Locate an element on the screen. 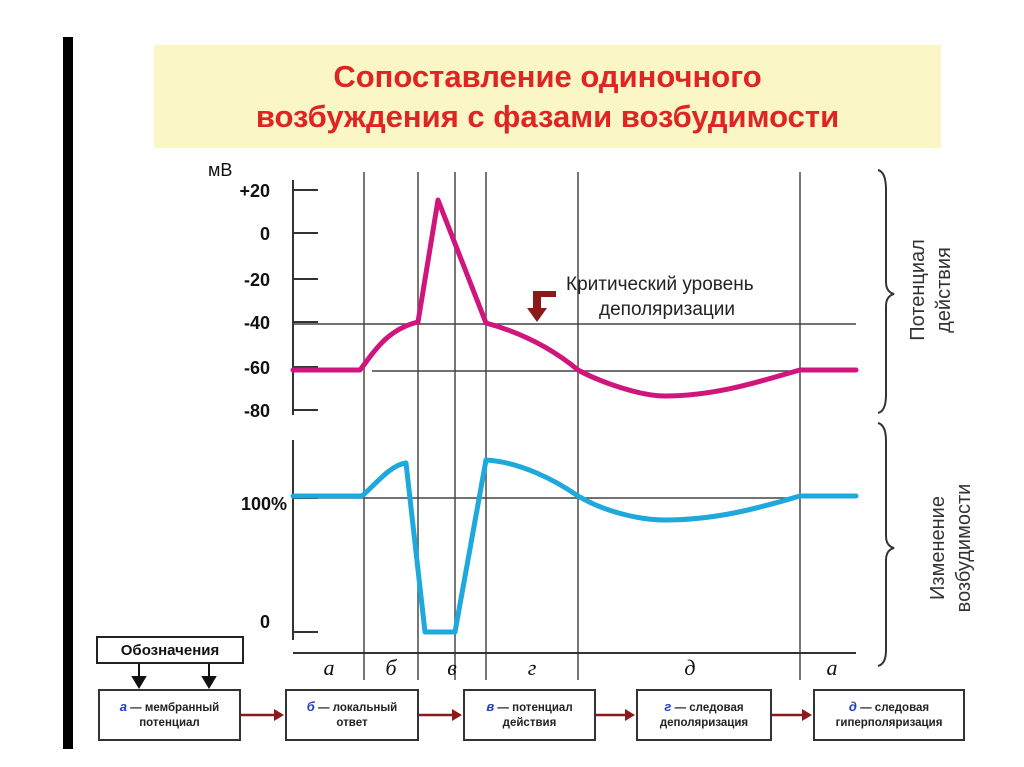 The width and height of the screenshot is (1024, 767). top-side-label: Потенциал действия is located at coordinates (931, 290).